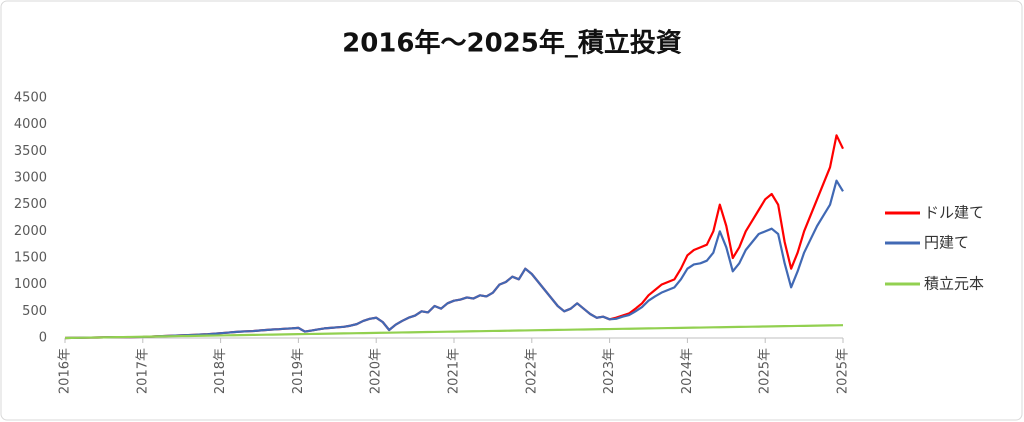 Image resolution: width=1024 pixels, height=422 pixels. I want to click on series-line, so click(454, 332).